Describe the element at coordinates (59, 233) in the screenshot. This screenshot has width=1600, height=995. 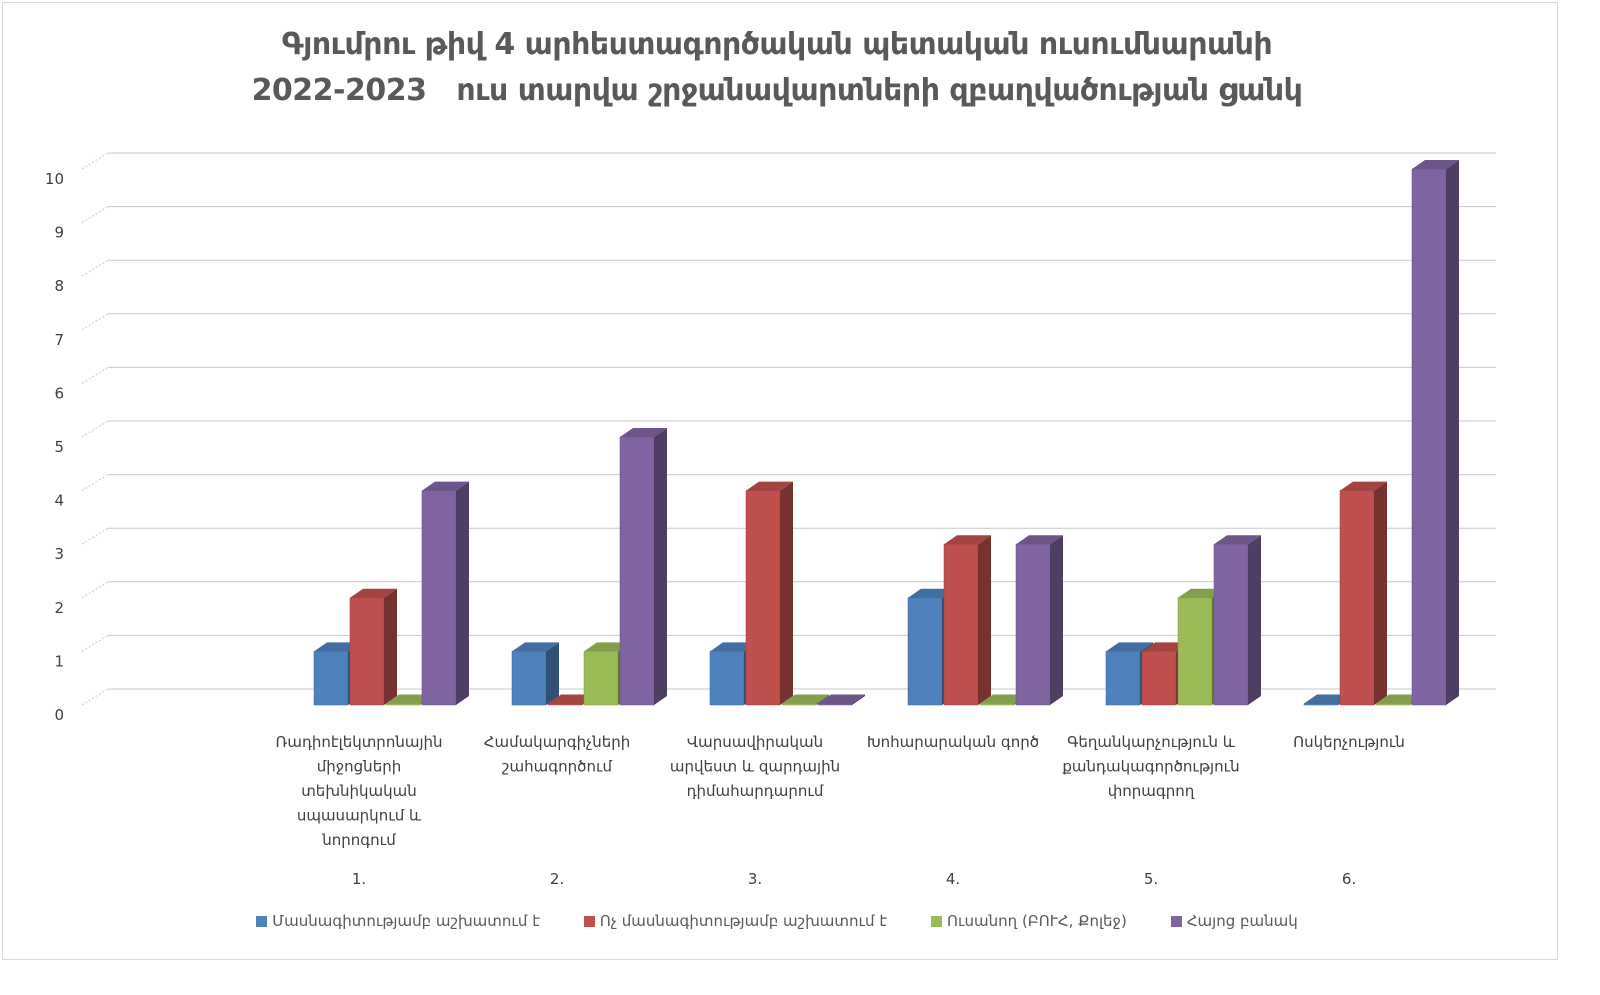
I see `y-tick-label: 9` at that location.